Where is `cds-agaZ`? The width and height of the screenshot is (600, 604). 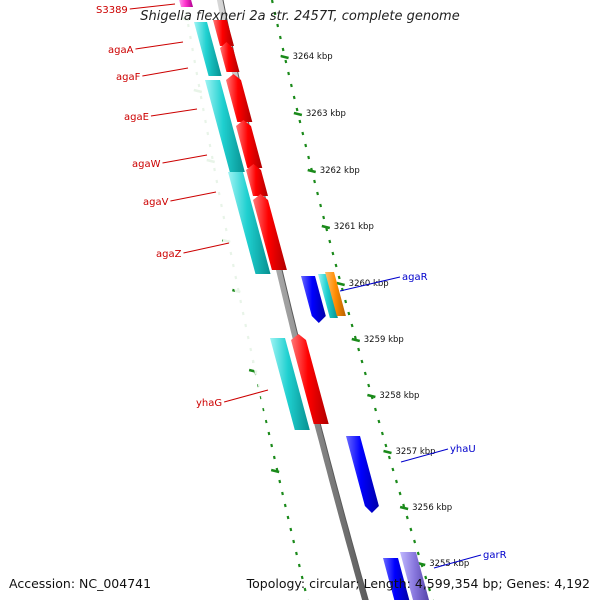
cds-agaZ is located at coordinates (249, 223).